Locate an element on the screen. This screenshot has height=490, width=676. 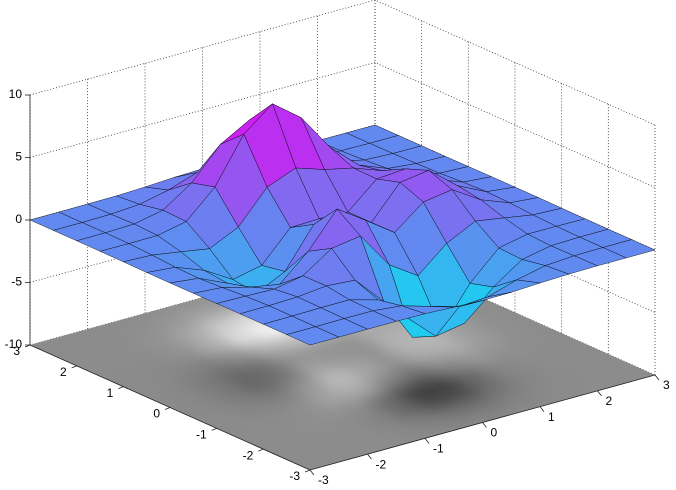
x-tick-label: -2 is located at coordinates (381, 464).